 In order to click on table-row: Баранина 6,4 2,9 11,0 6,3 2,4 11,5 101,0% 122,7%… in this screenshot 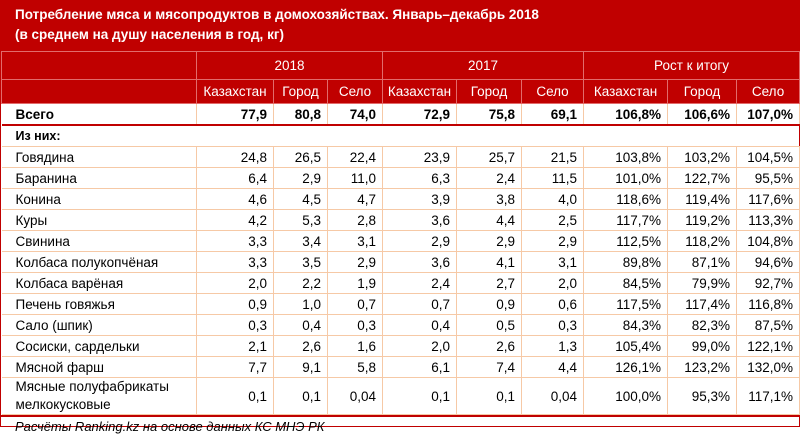, I will do `click(400, 178)`.